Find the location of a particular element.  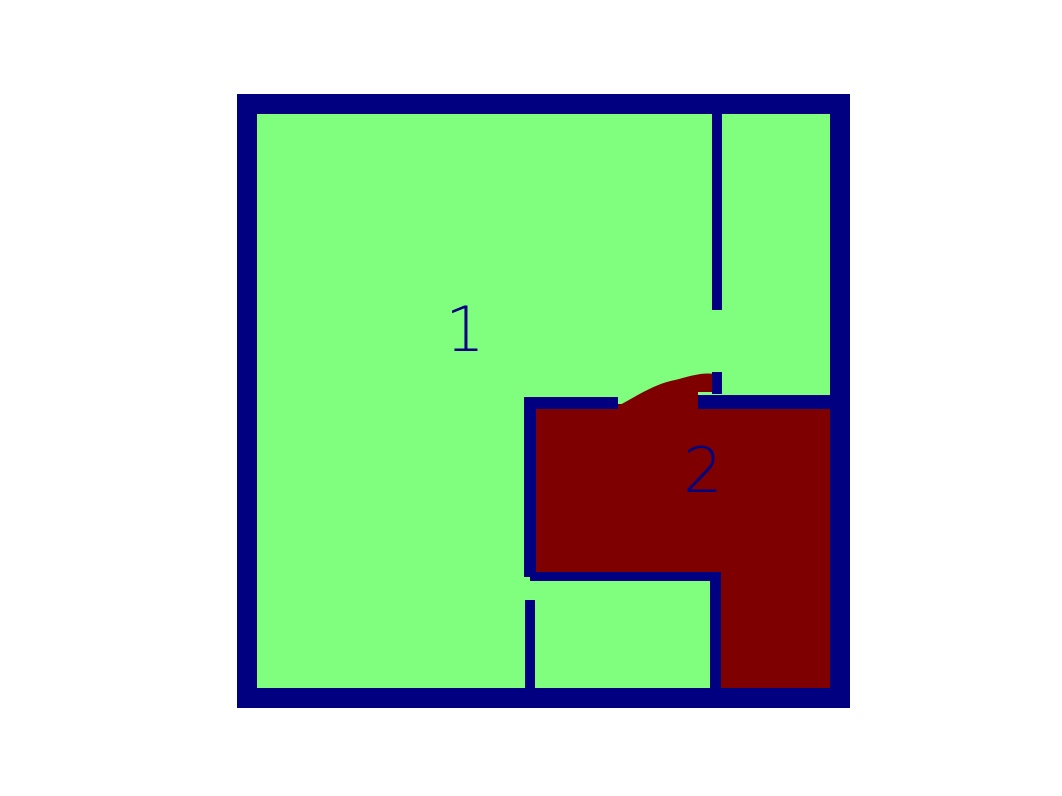

wall-region2-bottom is located at coordinates (625, 576).